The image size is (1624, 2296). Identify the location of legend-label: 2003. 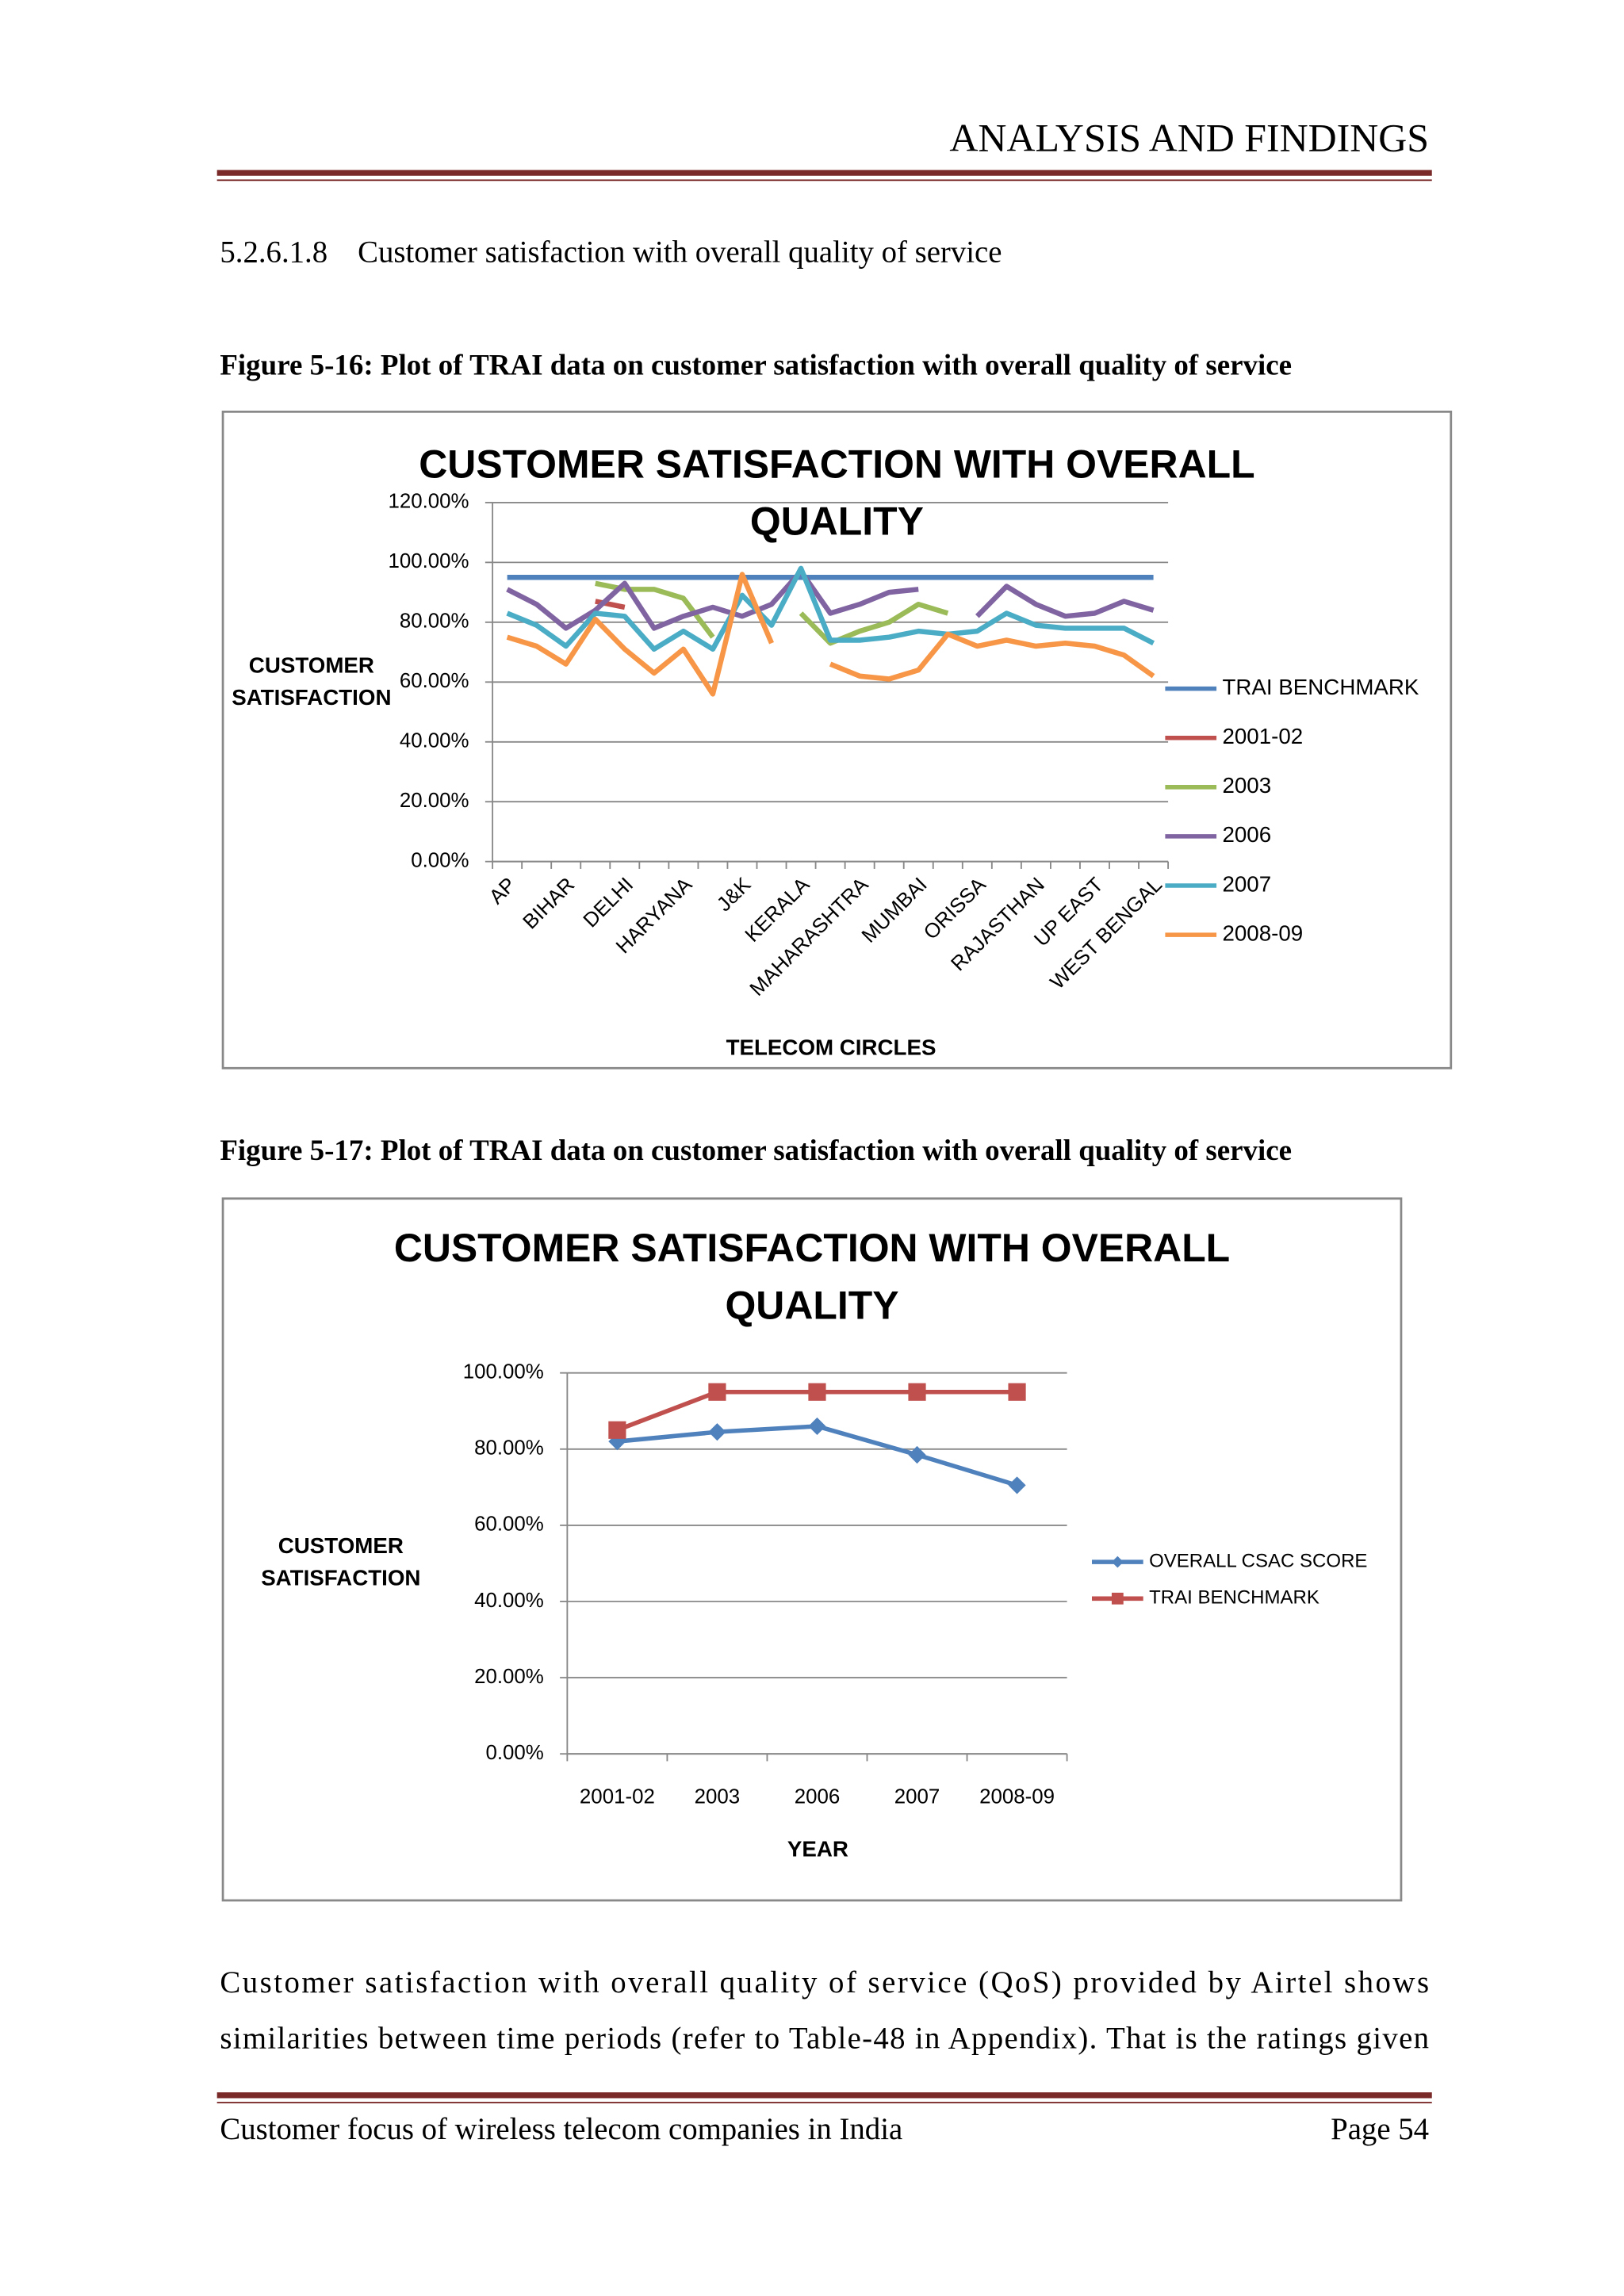
(1246, 786).